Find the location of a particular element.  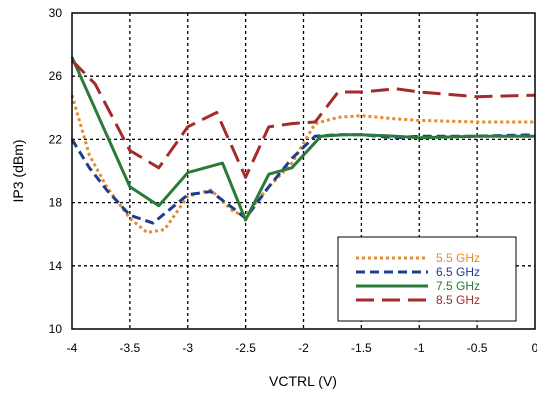

y-tick-label: 26 is located at coordinates (56, 76).